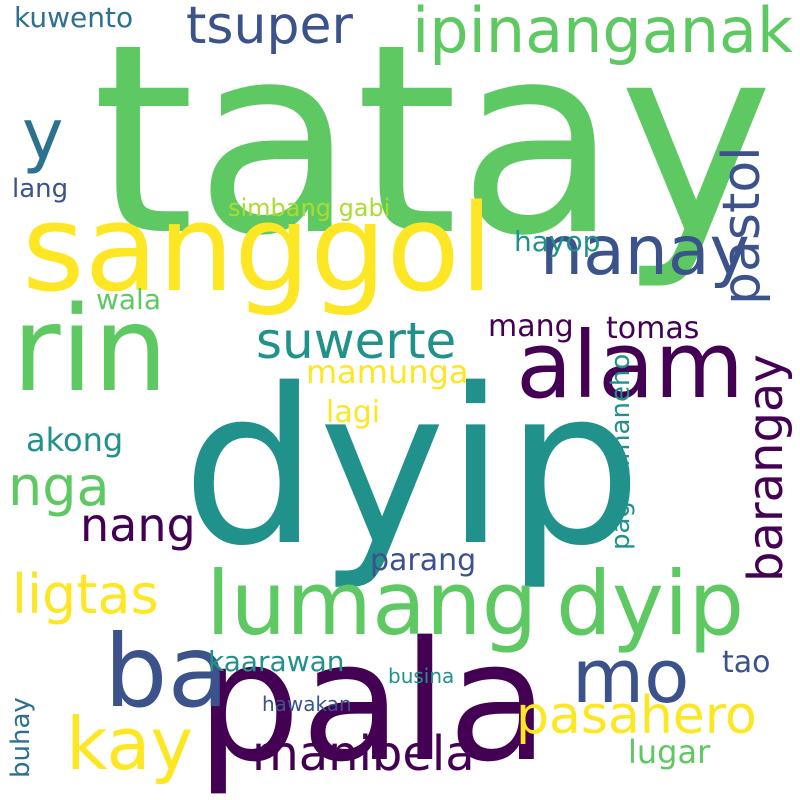 This screenshot has height=800, width=800. I want to click on word-busina: busina, so click(421, 676).